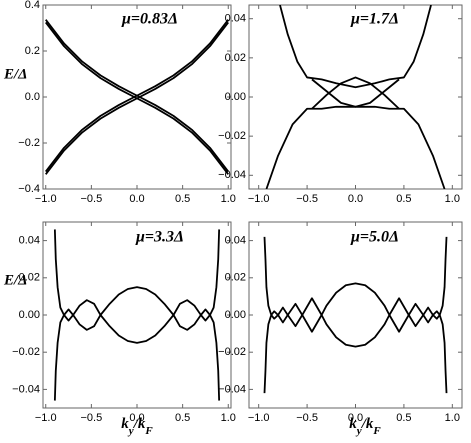 This screenshot has width=471, height=443. What do you see at coordinates (32, 97) in the screenshot?
I see `y-tick-label: 0.0` at bounding box center [32, 97].